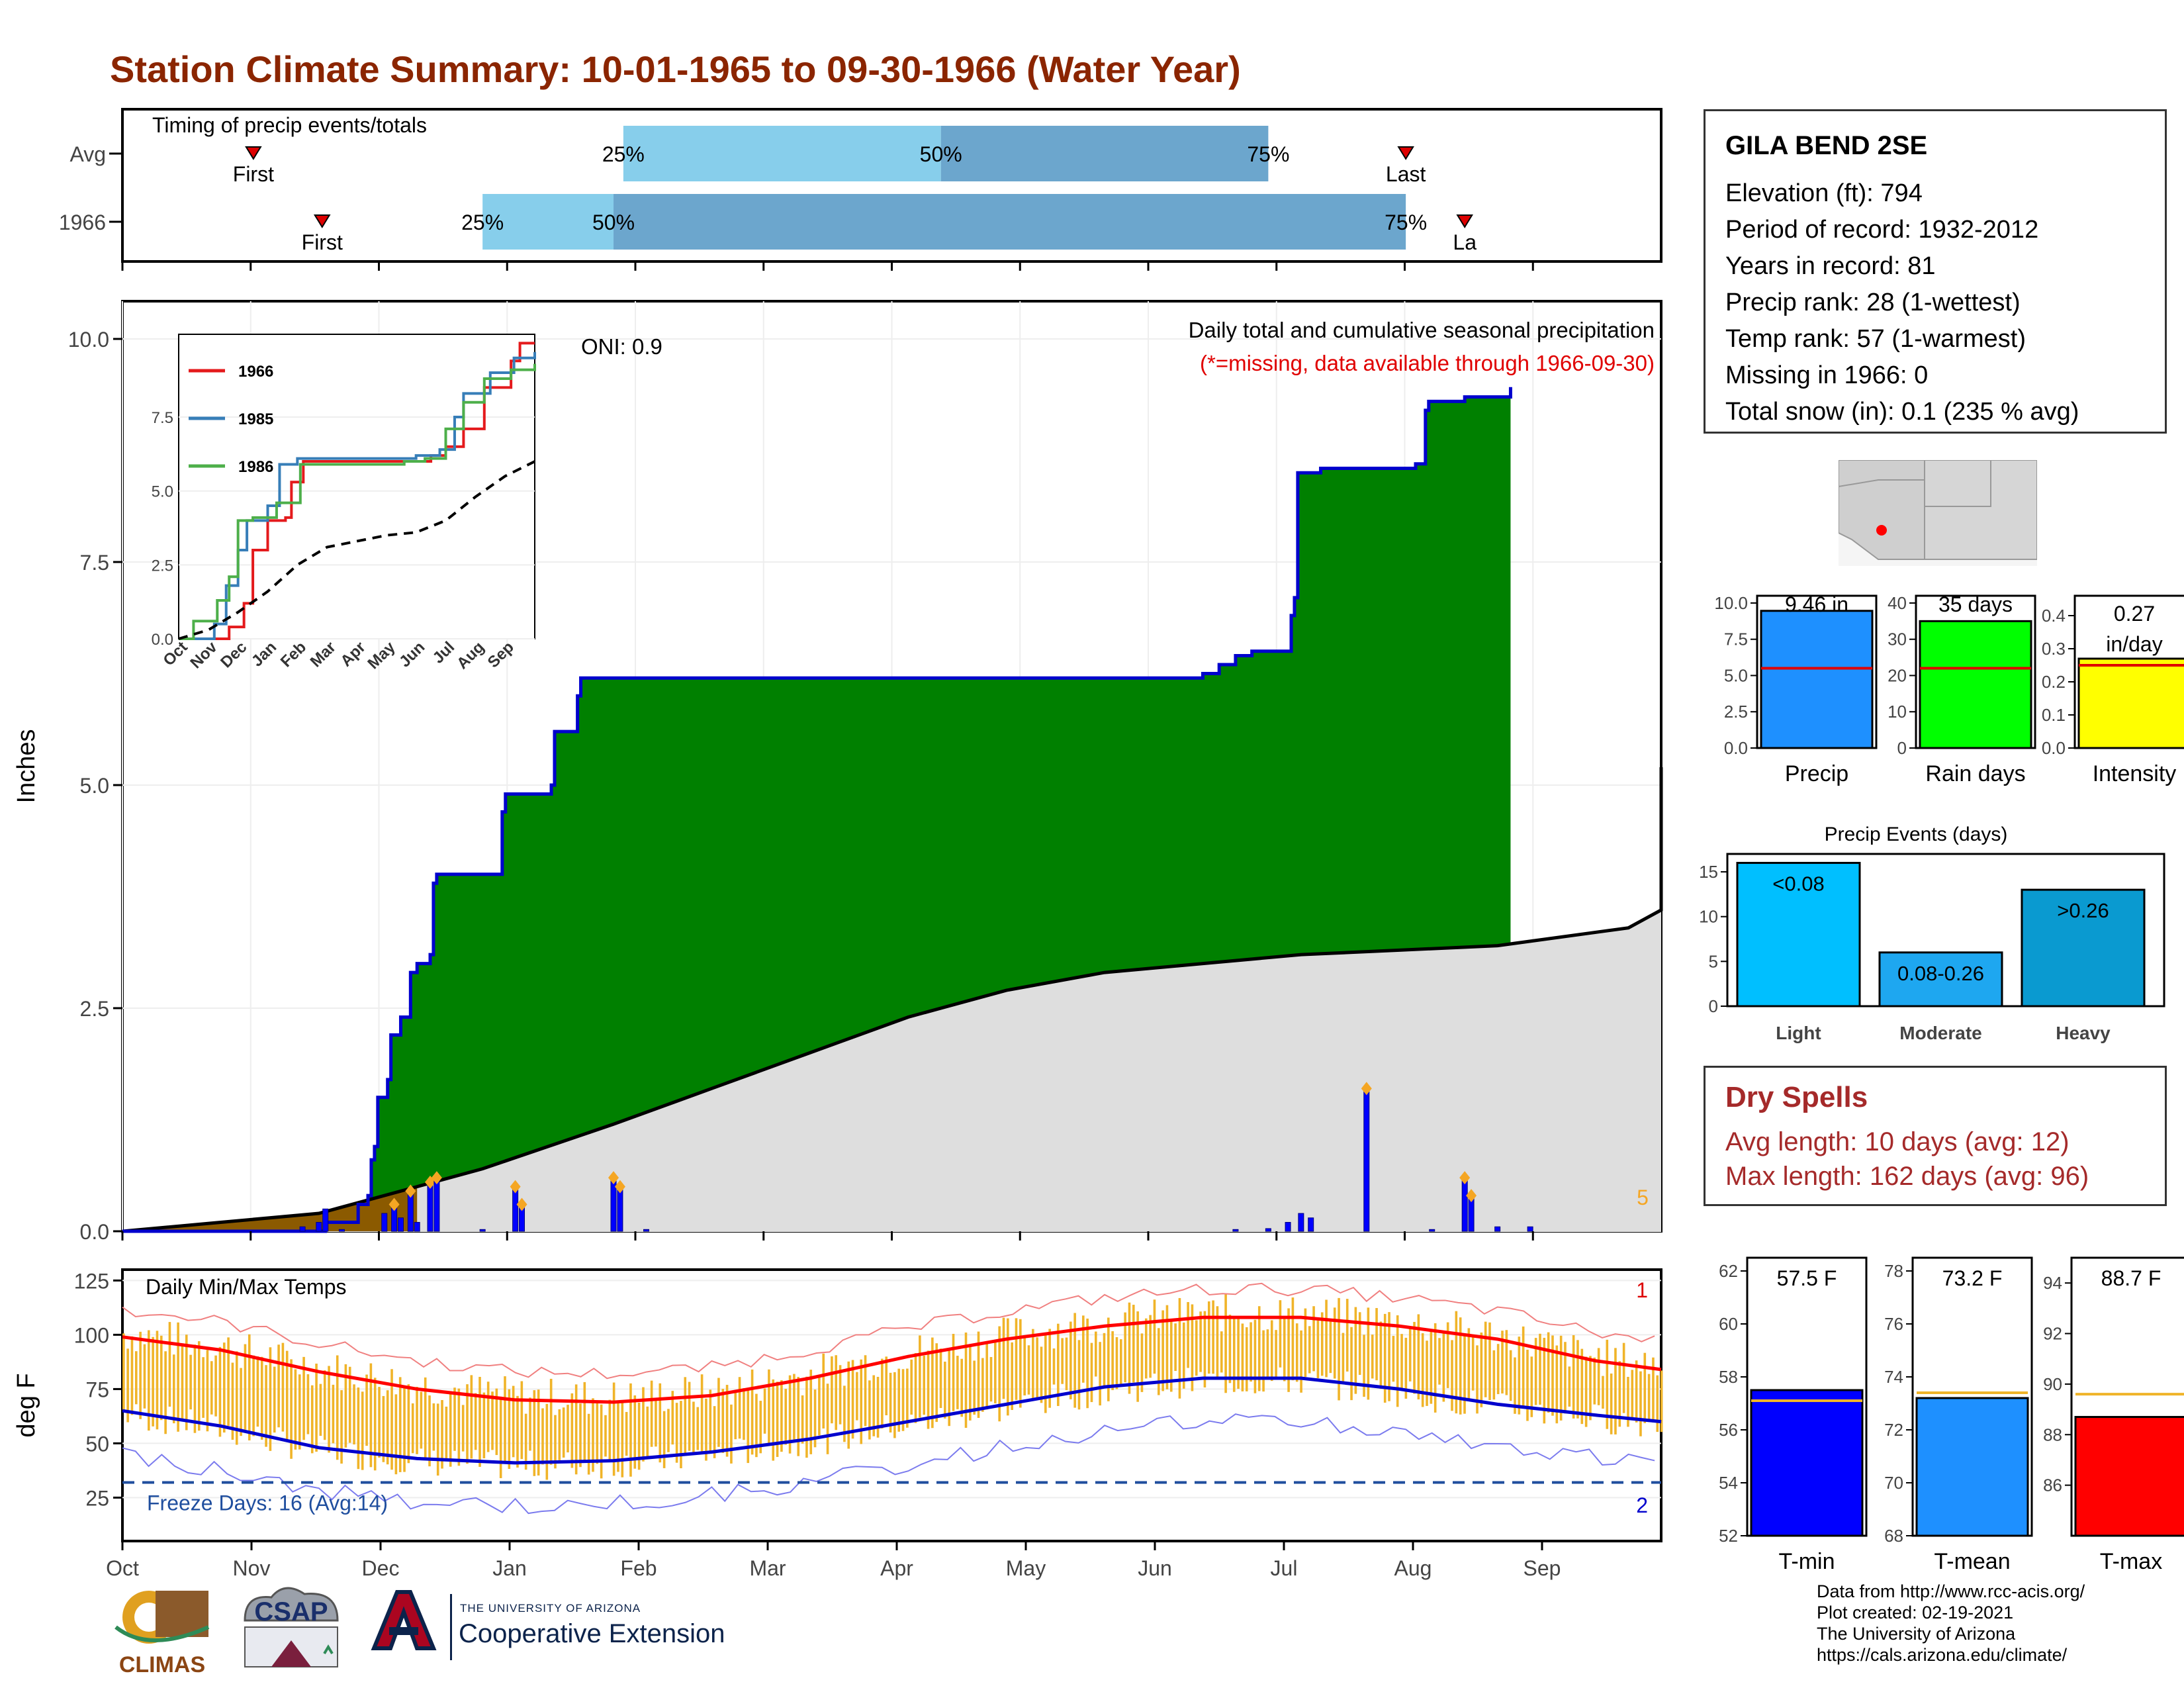 This screenshot has height=1688, width=2184. Describe the element at coordinates (381, 1568) in the screenshot. I see `temps-x-tick-label: Dec` at that location.